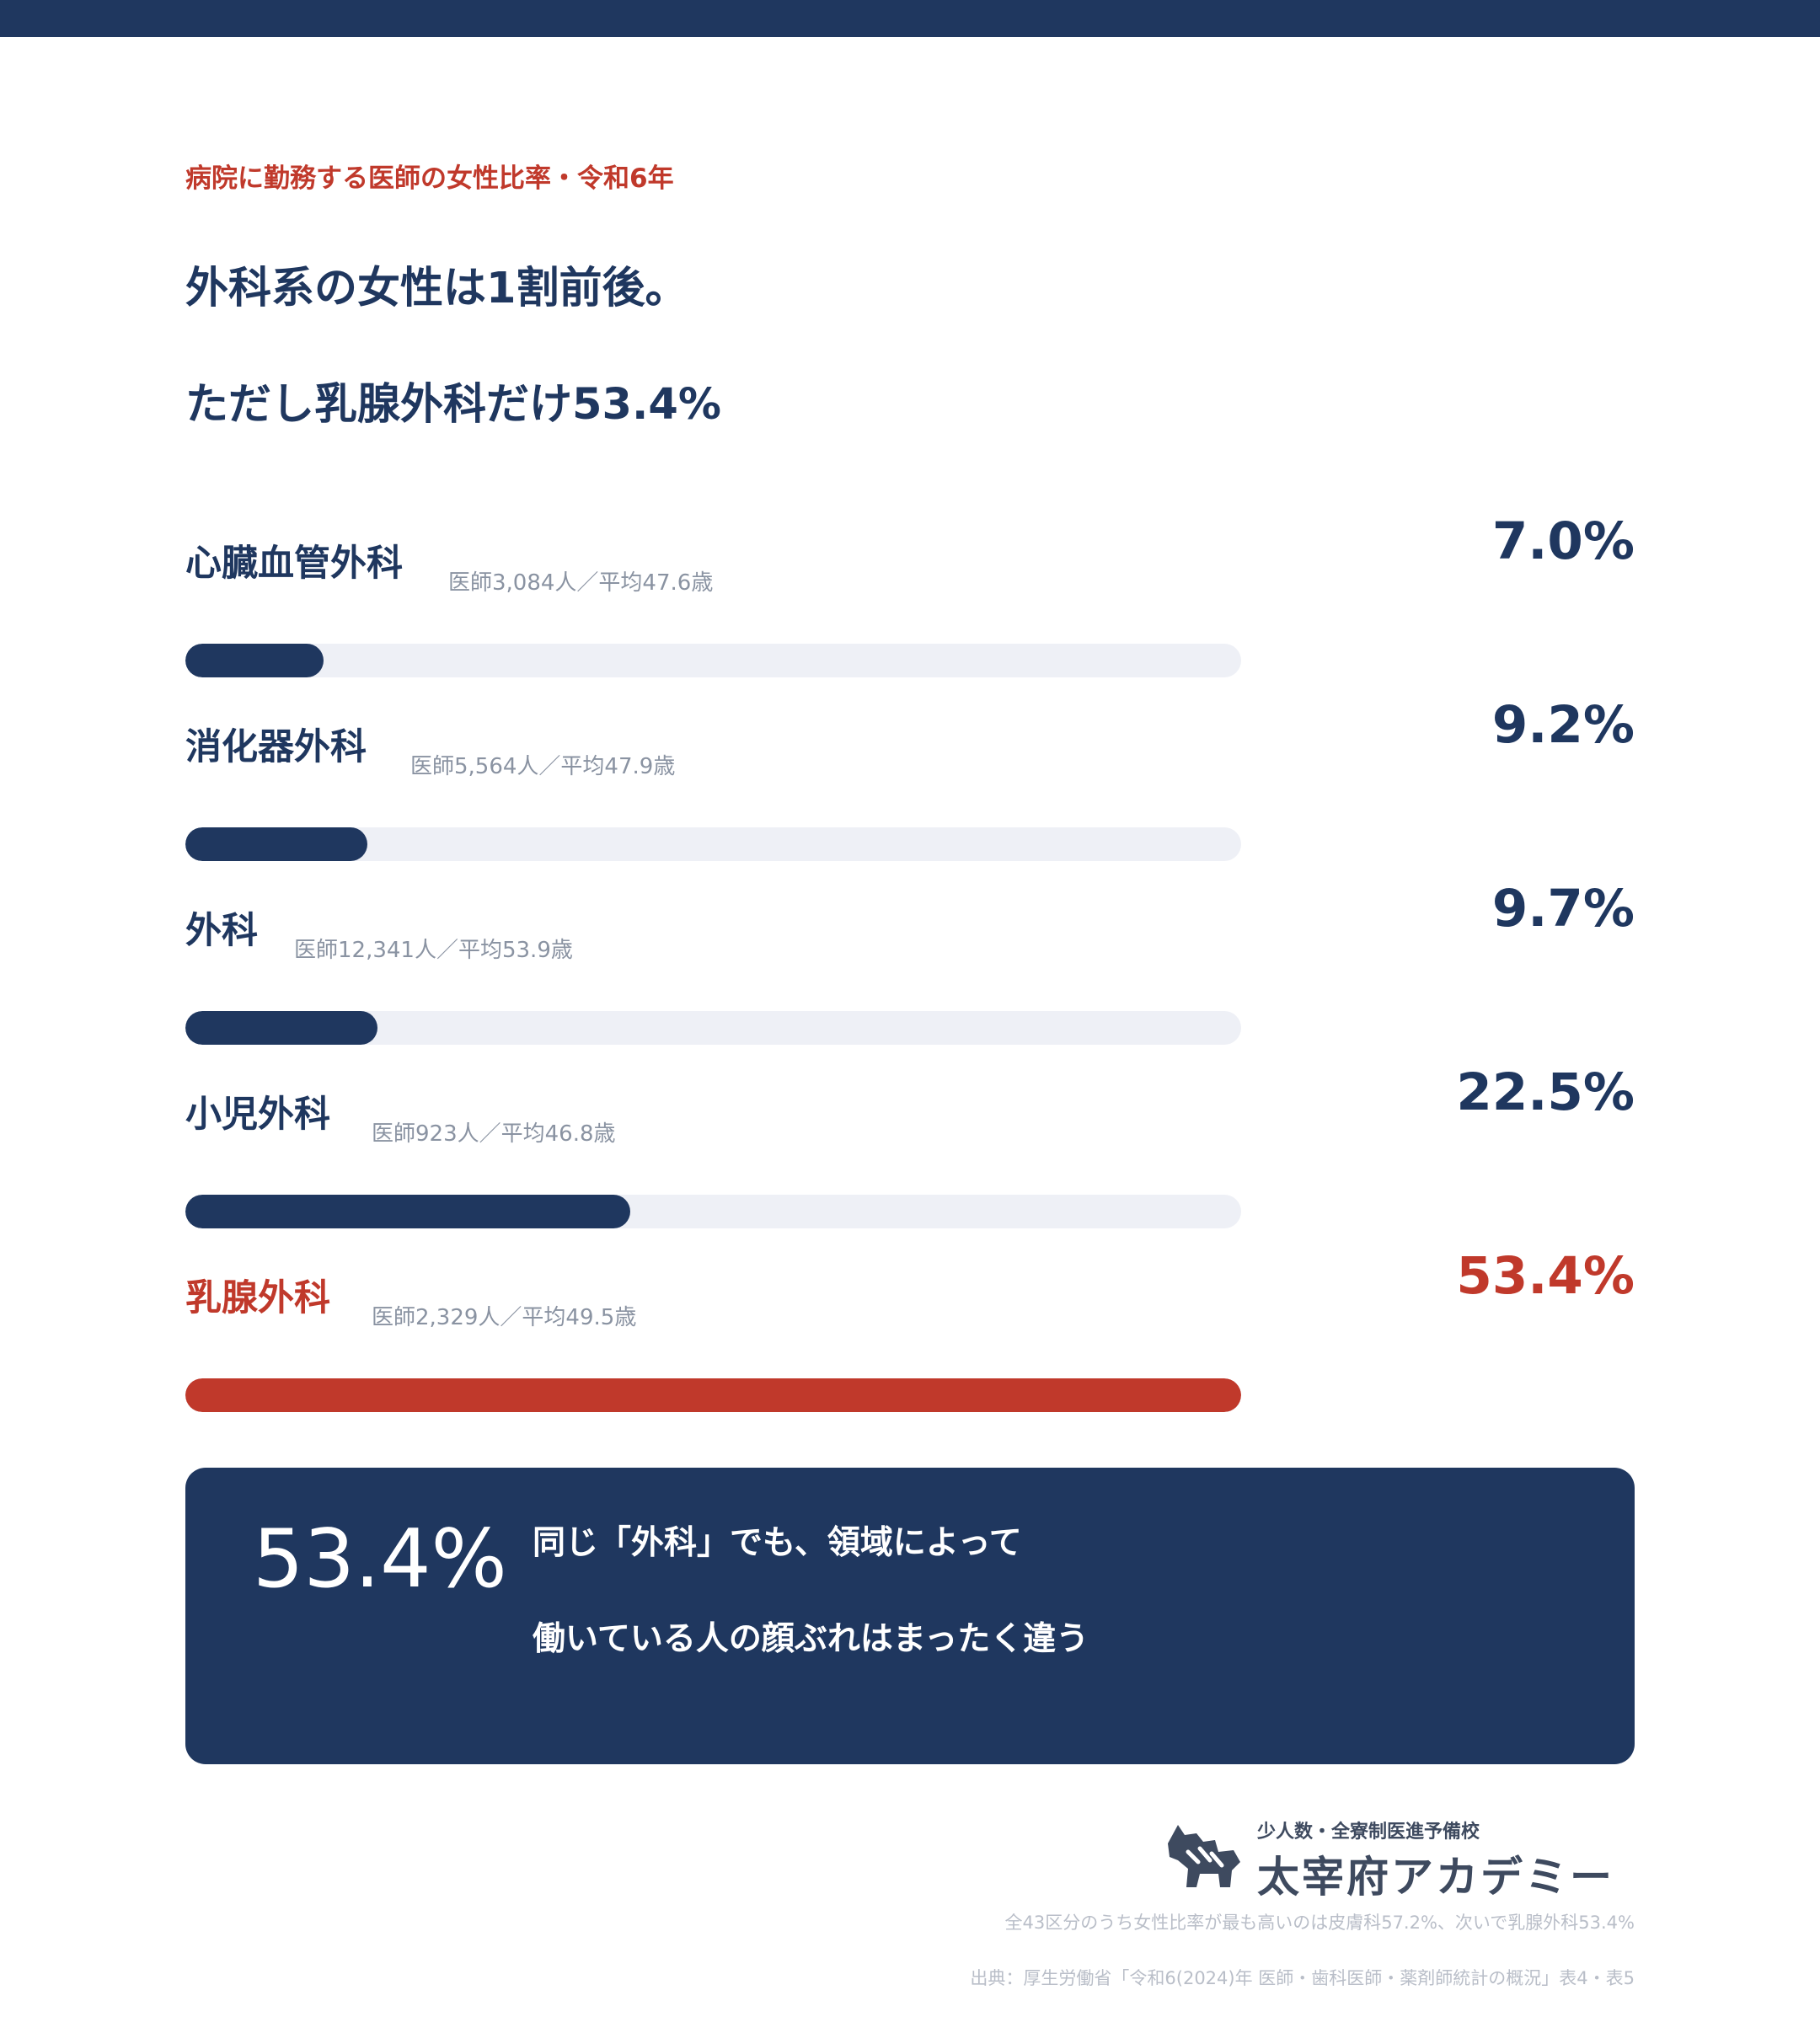 The height and width of the screenshot is (2017, 1820). Describe the element at coordinates (1435, 1877) in the screenshot. I see `logo-name: 太宰府アカデミー` at that location.